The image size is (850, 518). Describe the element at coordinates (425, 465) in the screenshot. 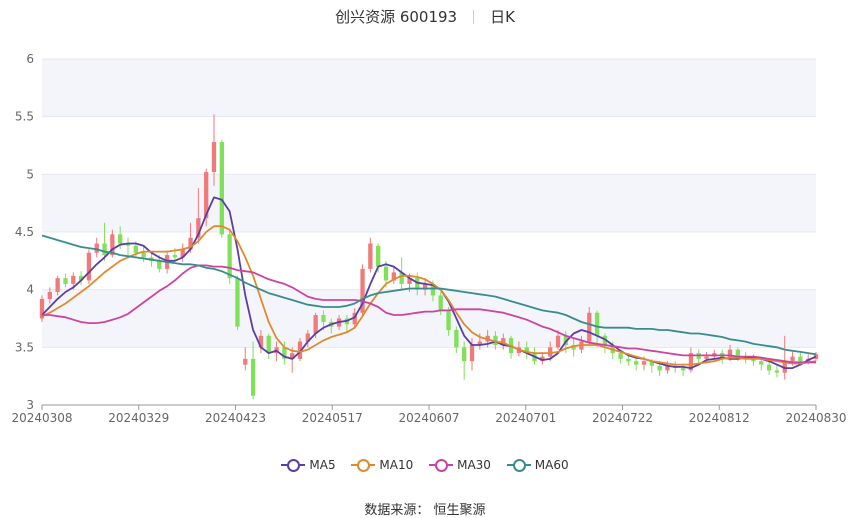

I see `legend: MA5 MA10 MA30 MA60` at that location.